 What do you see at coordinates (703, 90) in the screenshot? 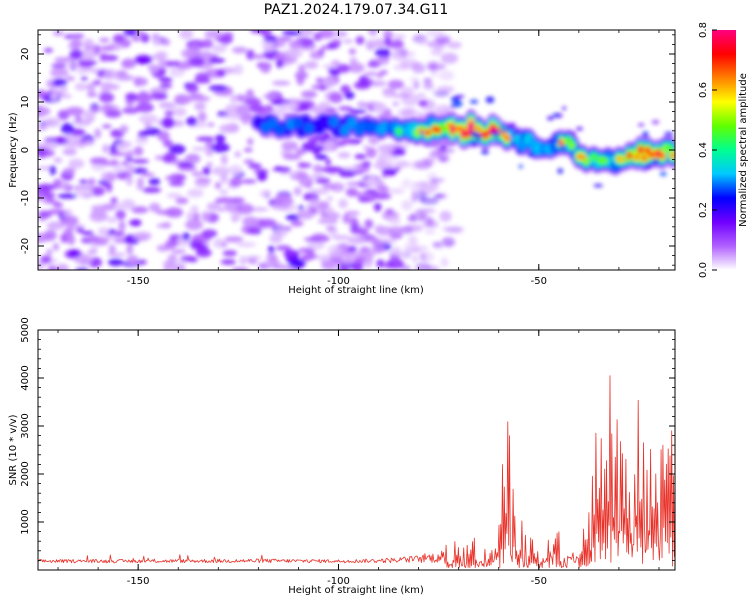
I see `colorbar-tick-label: 0.6` at bounding box center [703, 90].